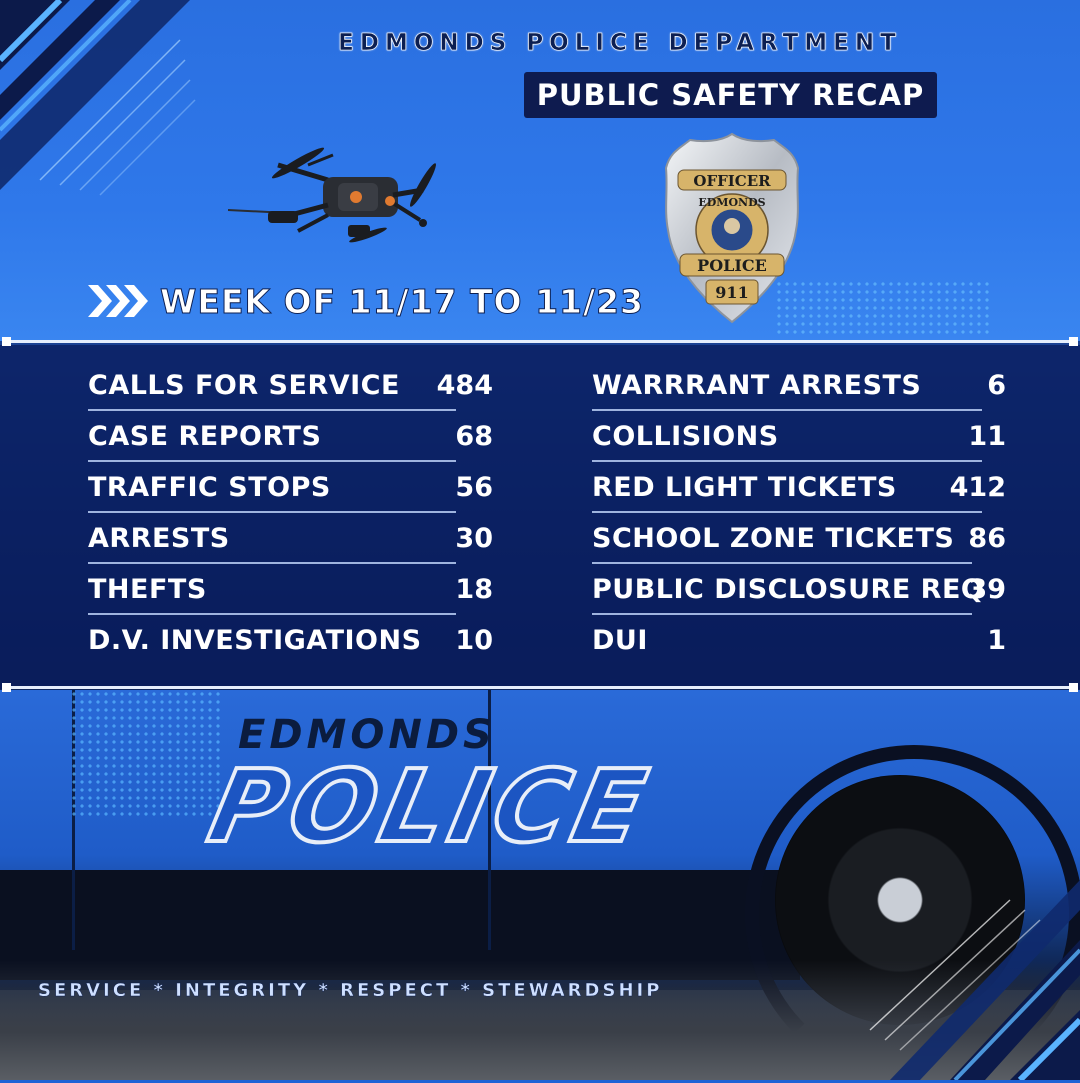 The image size is (1080, 1083). Describe the element at coordinates (118, 301) in the screenshot. I see `chevrons-right-icon` at that location.